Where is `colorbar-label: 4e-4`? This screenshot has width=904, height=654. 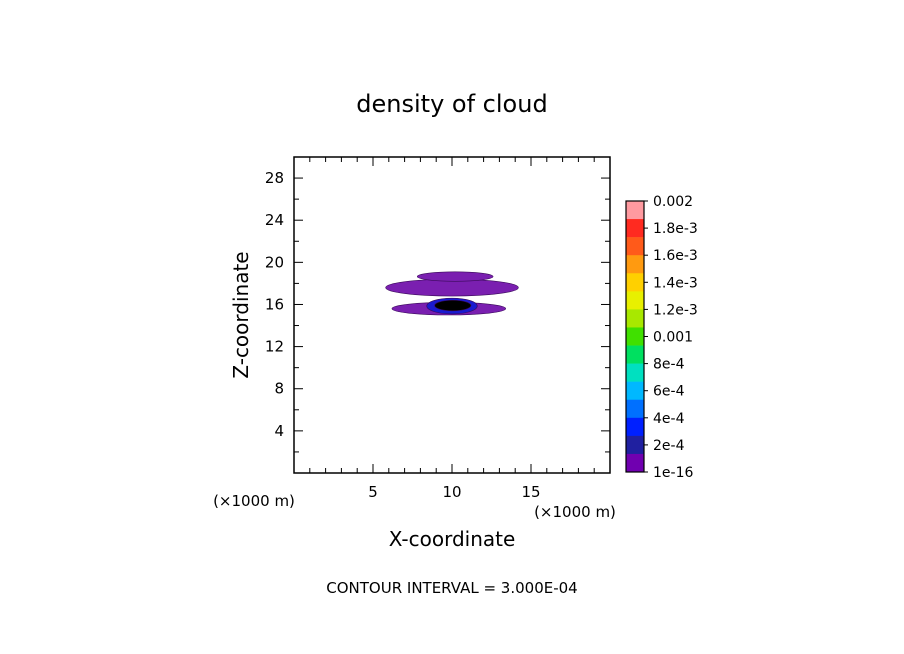
colorbar-label: 4e-4 is located at coordinates (669, 419).